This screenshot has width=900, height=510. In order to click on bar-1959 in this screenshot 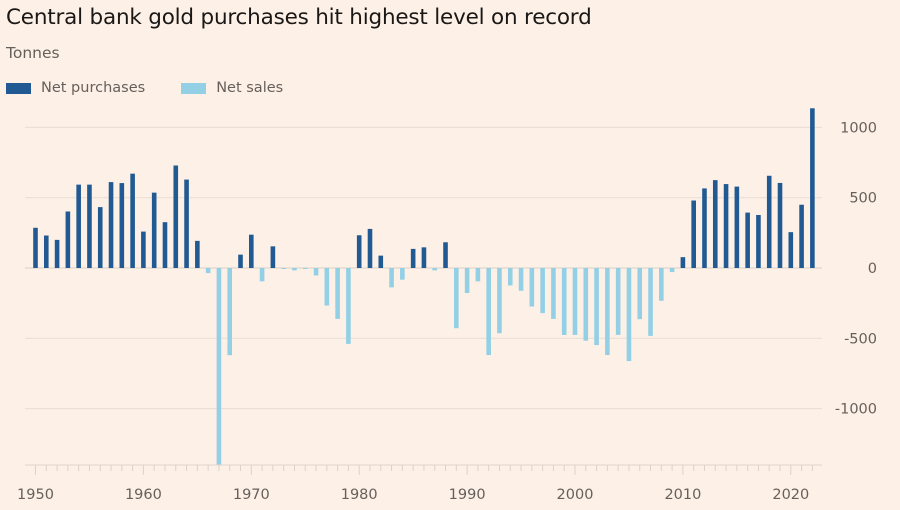, I will do `click(132, 220)`.